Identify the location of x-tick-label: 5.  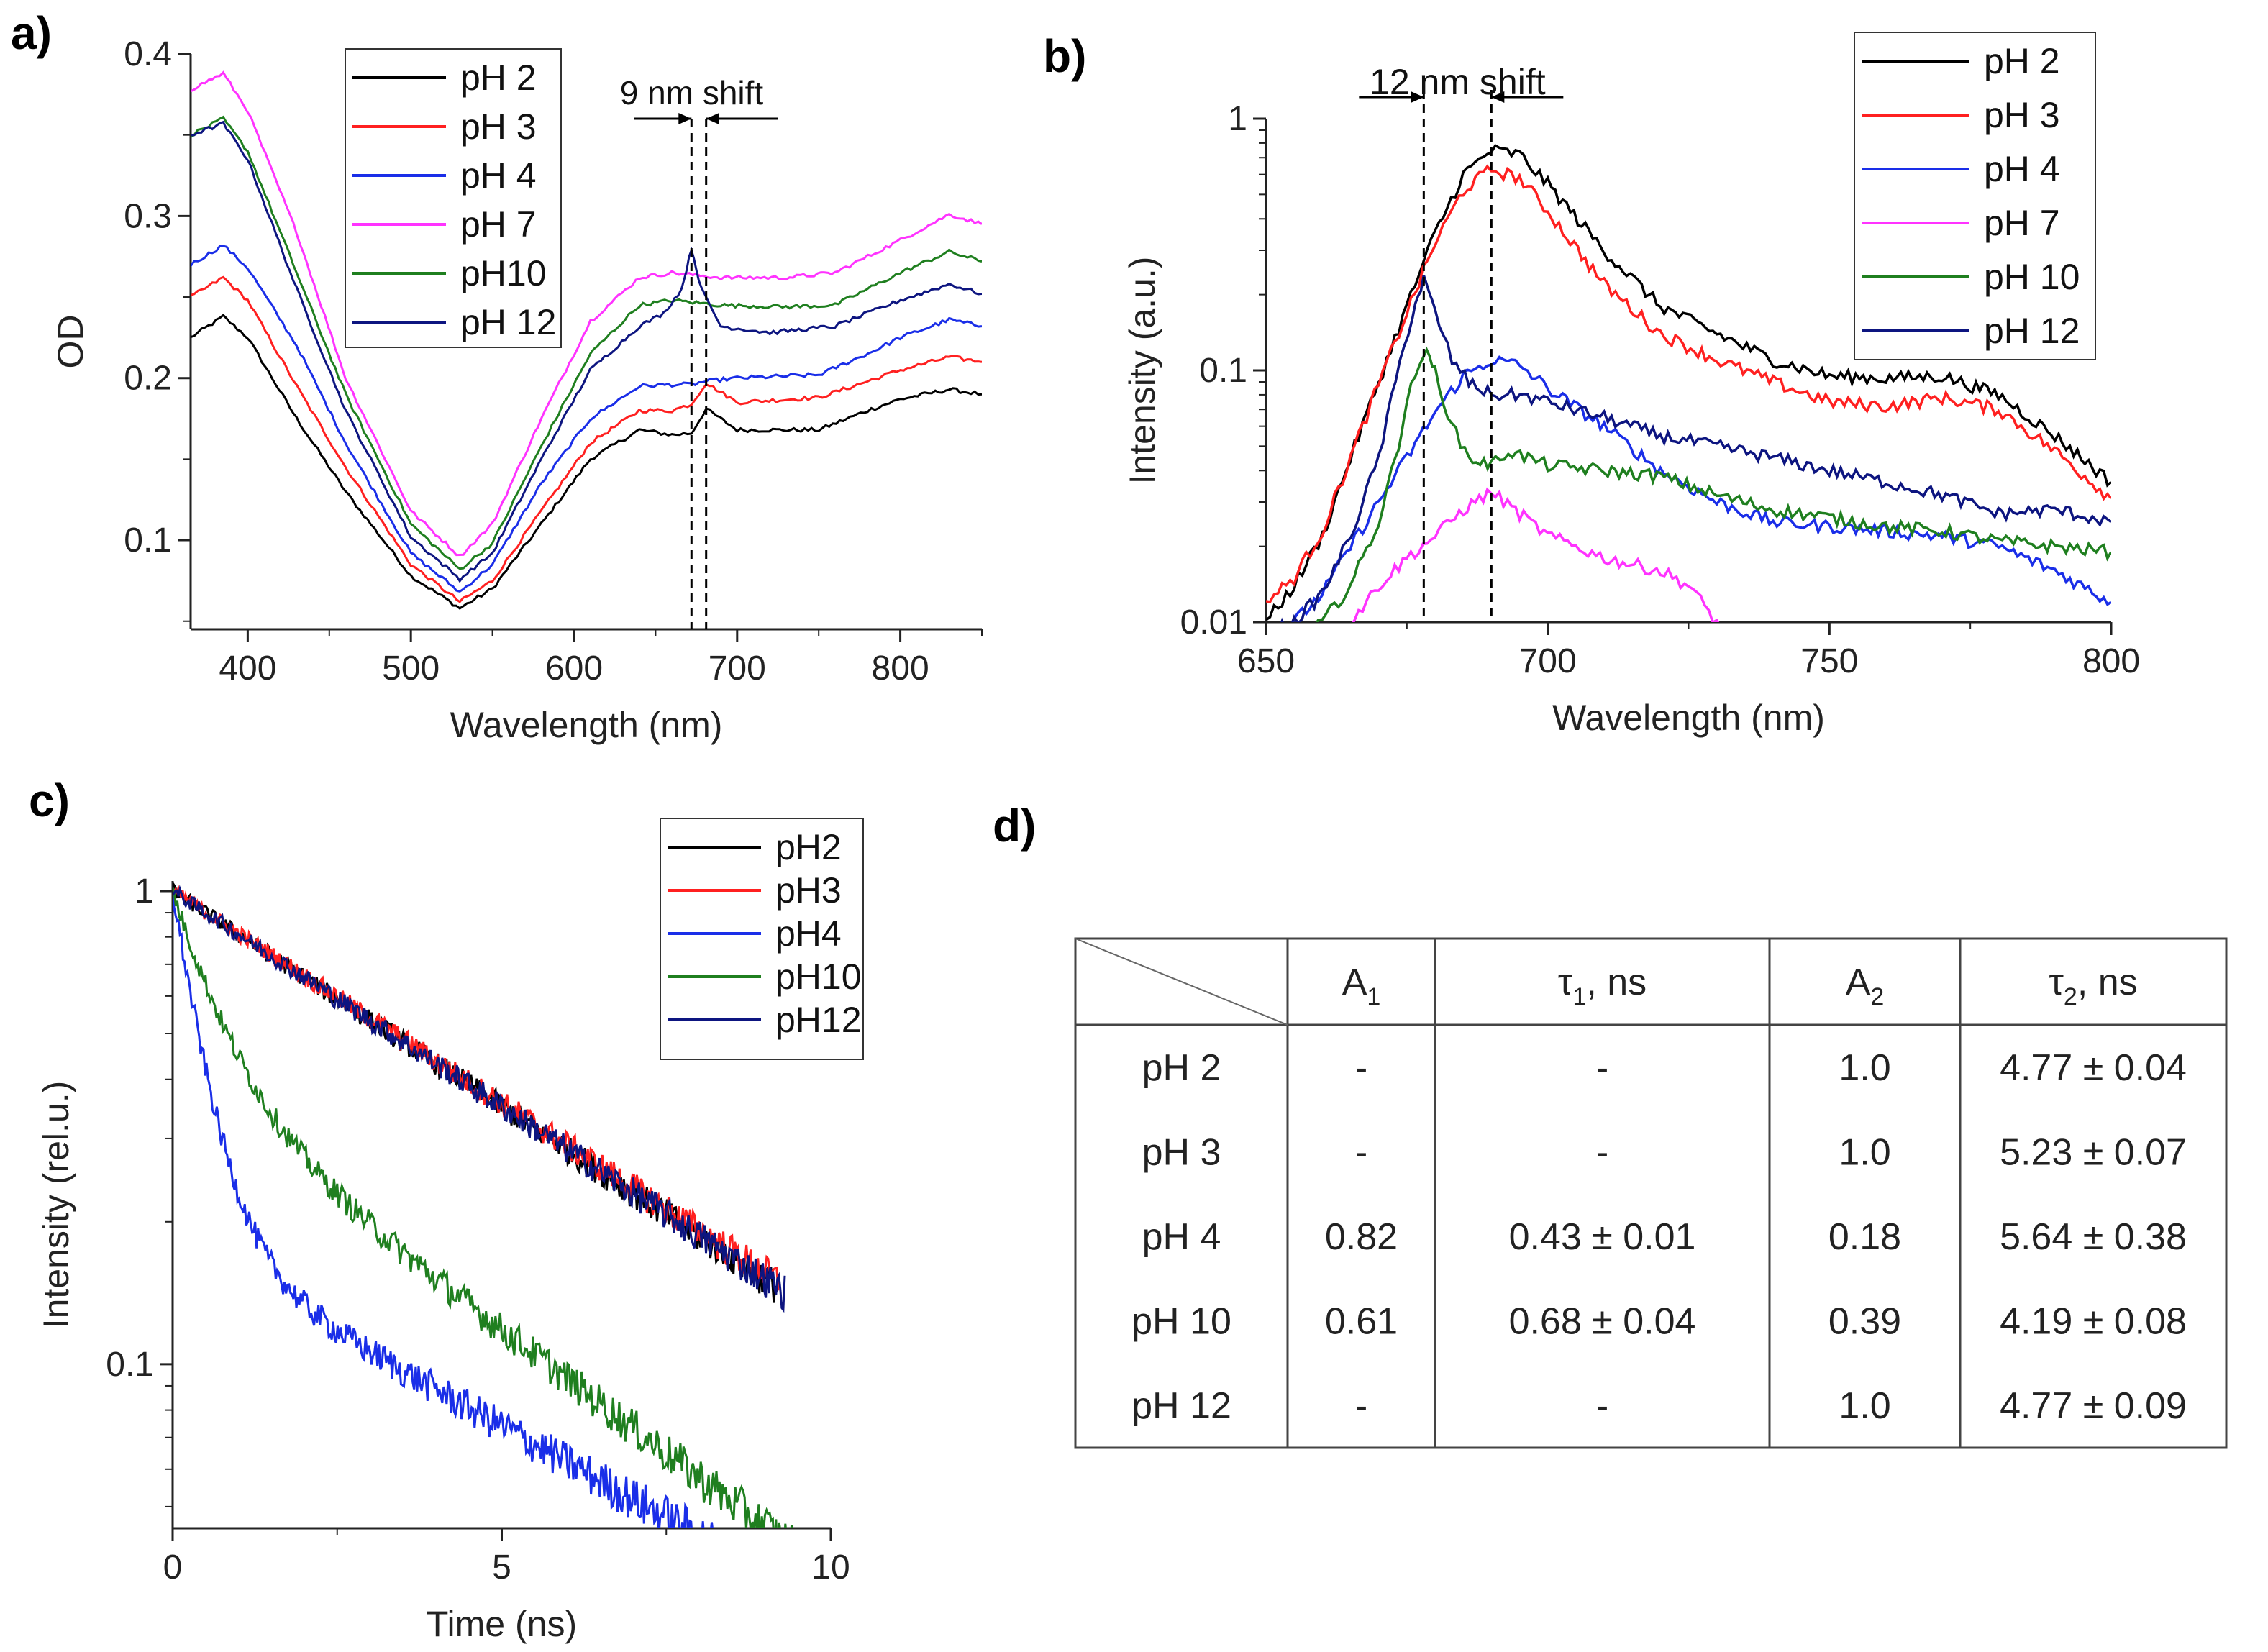
(502, 1567).